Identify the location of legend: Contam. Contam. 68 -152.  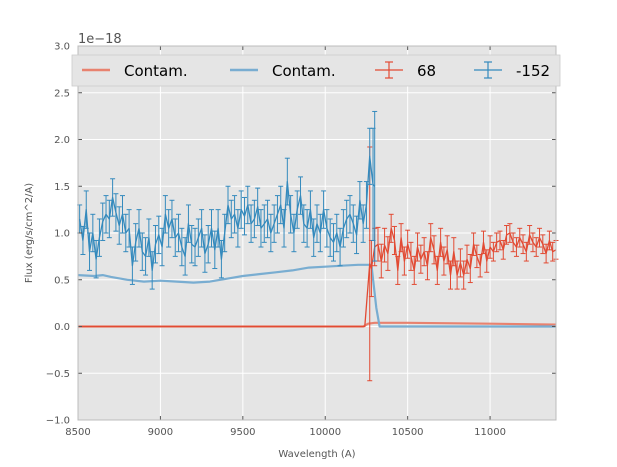
(316, 70).